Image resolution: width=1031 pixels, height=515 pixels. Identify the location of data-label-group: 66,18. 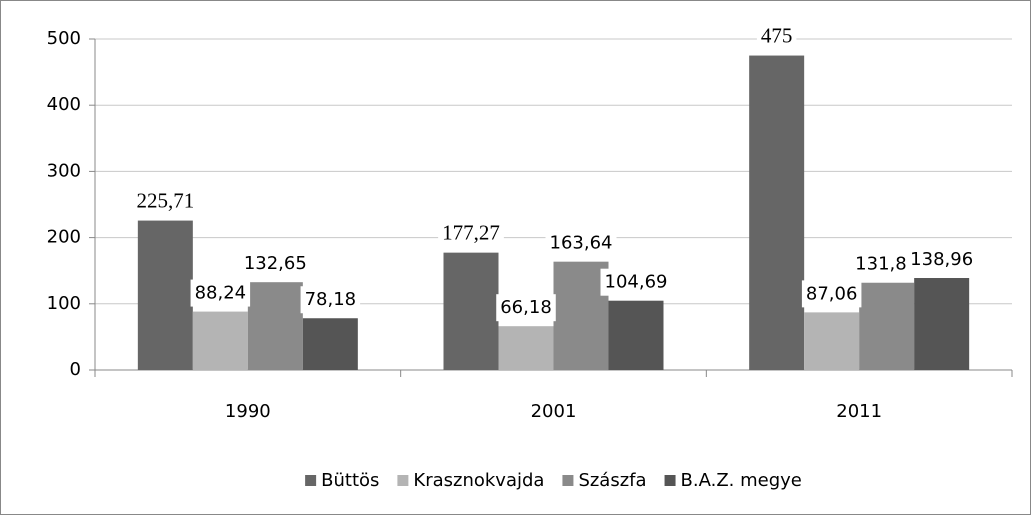
(526, 308).